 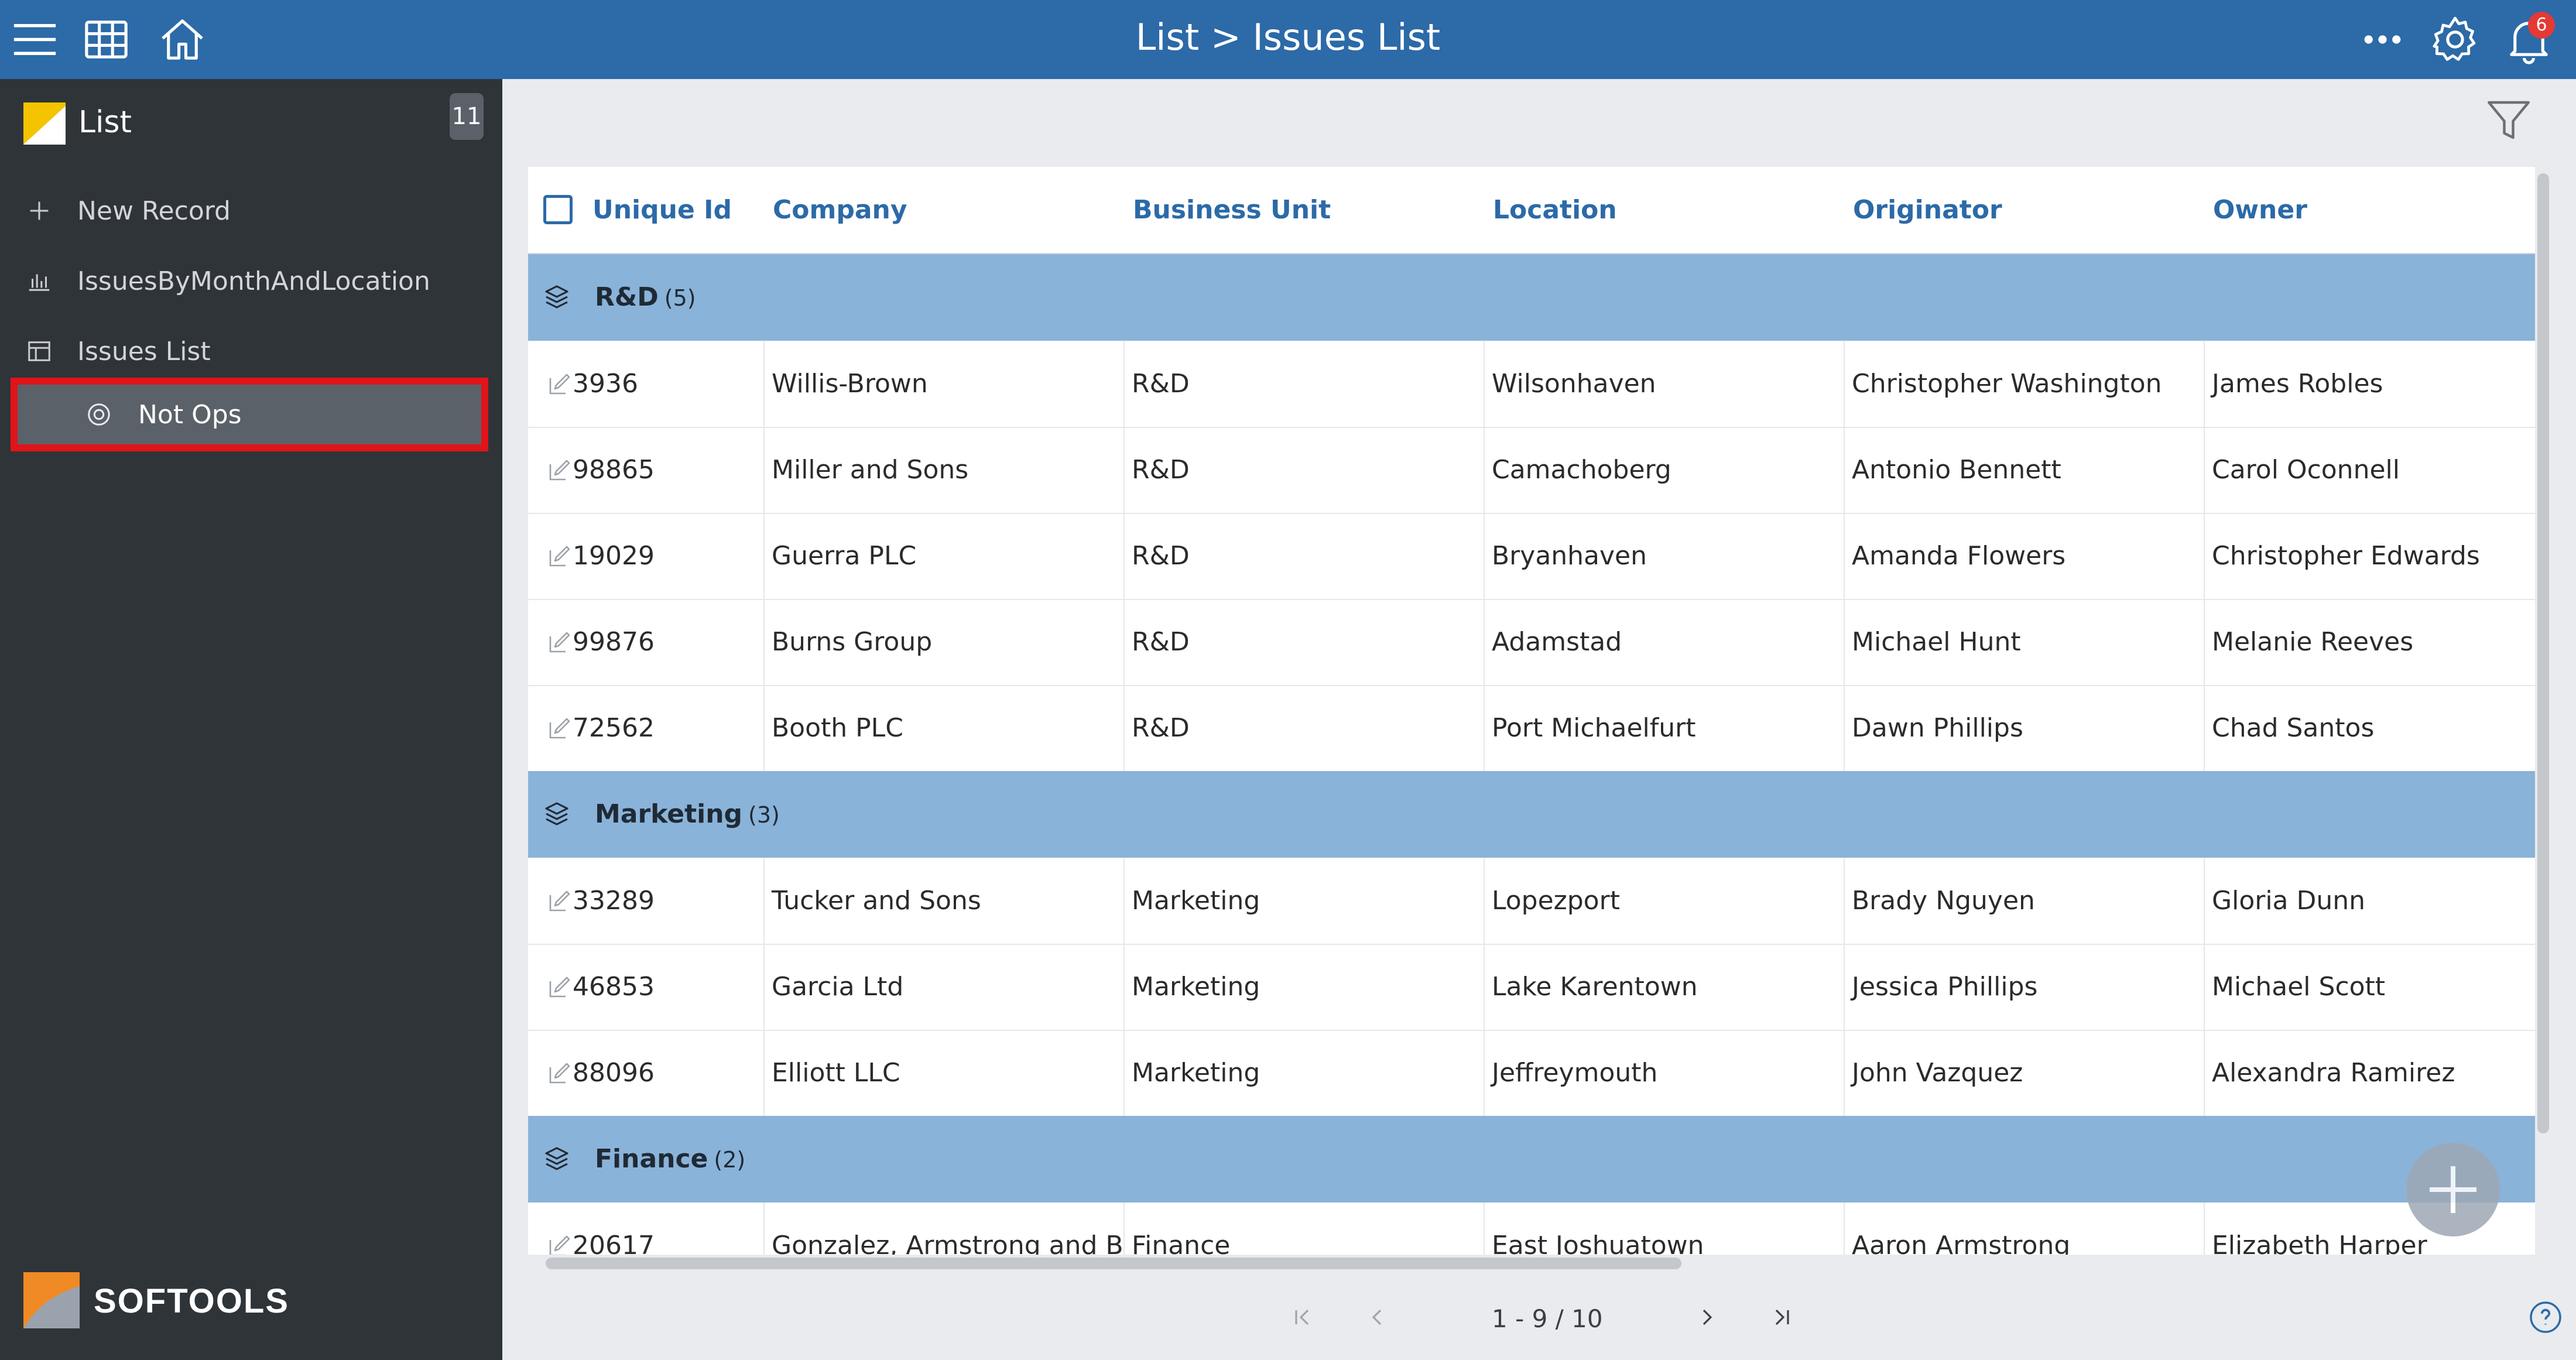 What do you see at coordinates (2545, 1317) in the screenshot?
I see `help-icon` at bounding box center [2545, 1317].